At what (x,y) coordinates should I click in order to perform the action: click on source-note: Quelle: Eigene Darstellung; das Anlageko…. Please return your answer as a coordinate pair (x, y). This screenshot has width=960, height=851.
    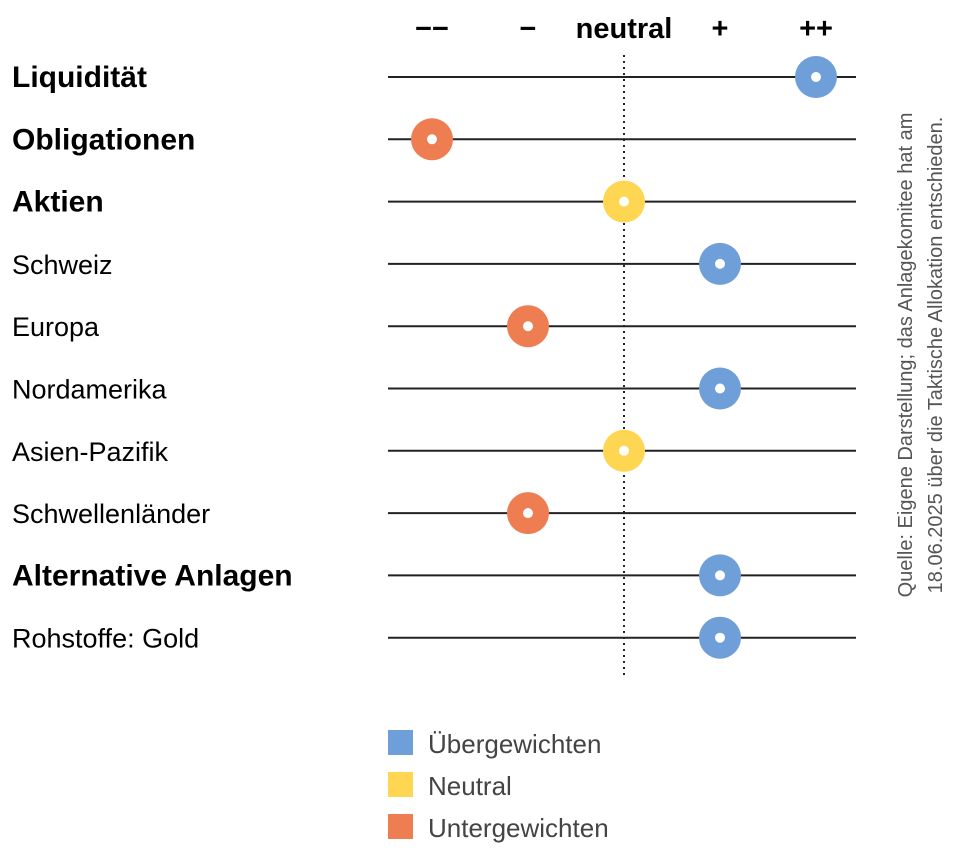
    Looking at the image, I should click on (921, 355).